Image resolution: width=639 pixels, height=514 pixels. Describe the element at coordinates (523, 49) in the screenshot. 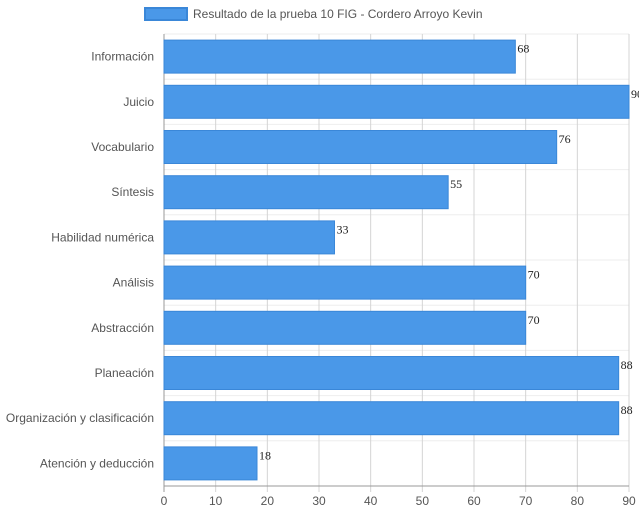

I see `data-label: 68` at that location.